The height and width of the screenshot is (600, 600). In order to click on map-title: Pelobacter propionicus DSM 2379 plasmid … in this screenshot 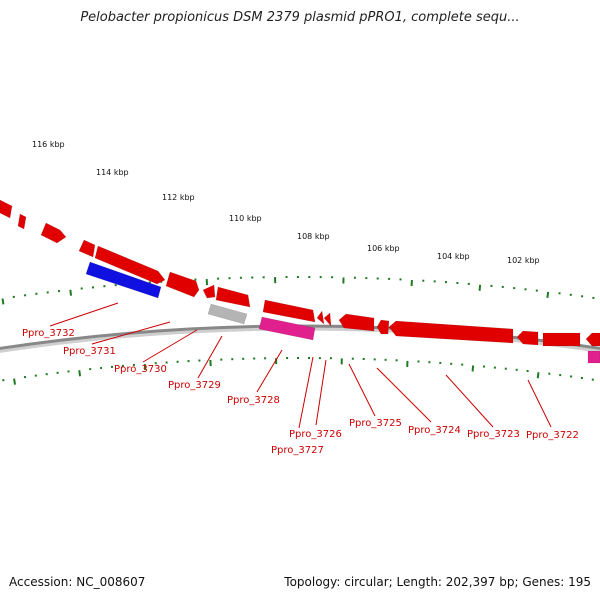, I will do `click(300, 17)`.